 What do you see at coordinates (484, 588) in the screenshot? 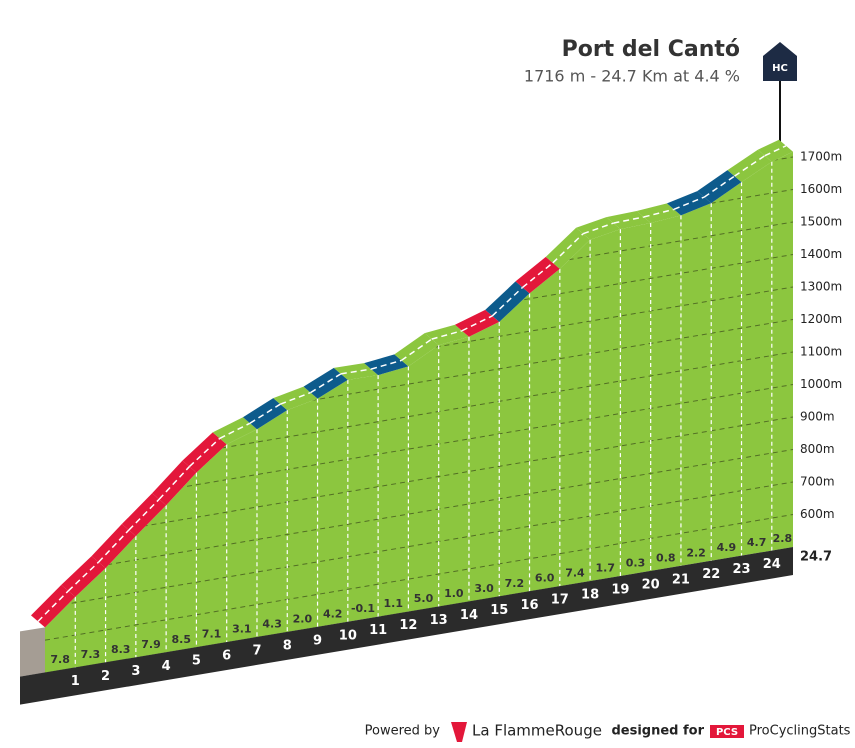
I see `gradient-label: 3.0` at bounding box center [484, 588].